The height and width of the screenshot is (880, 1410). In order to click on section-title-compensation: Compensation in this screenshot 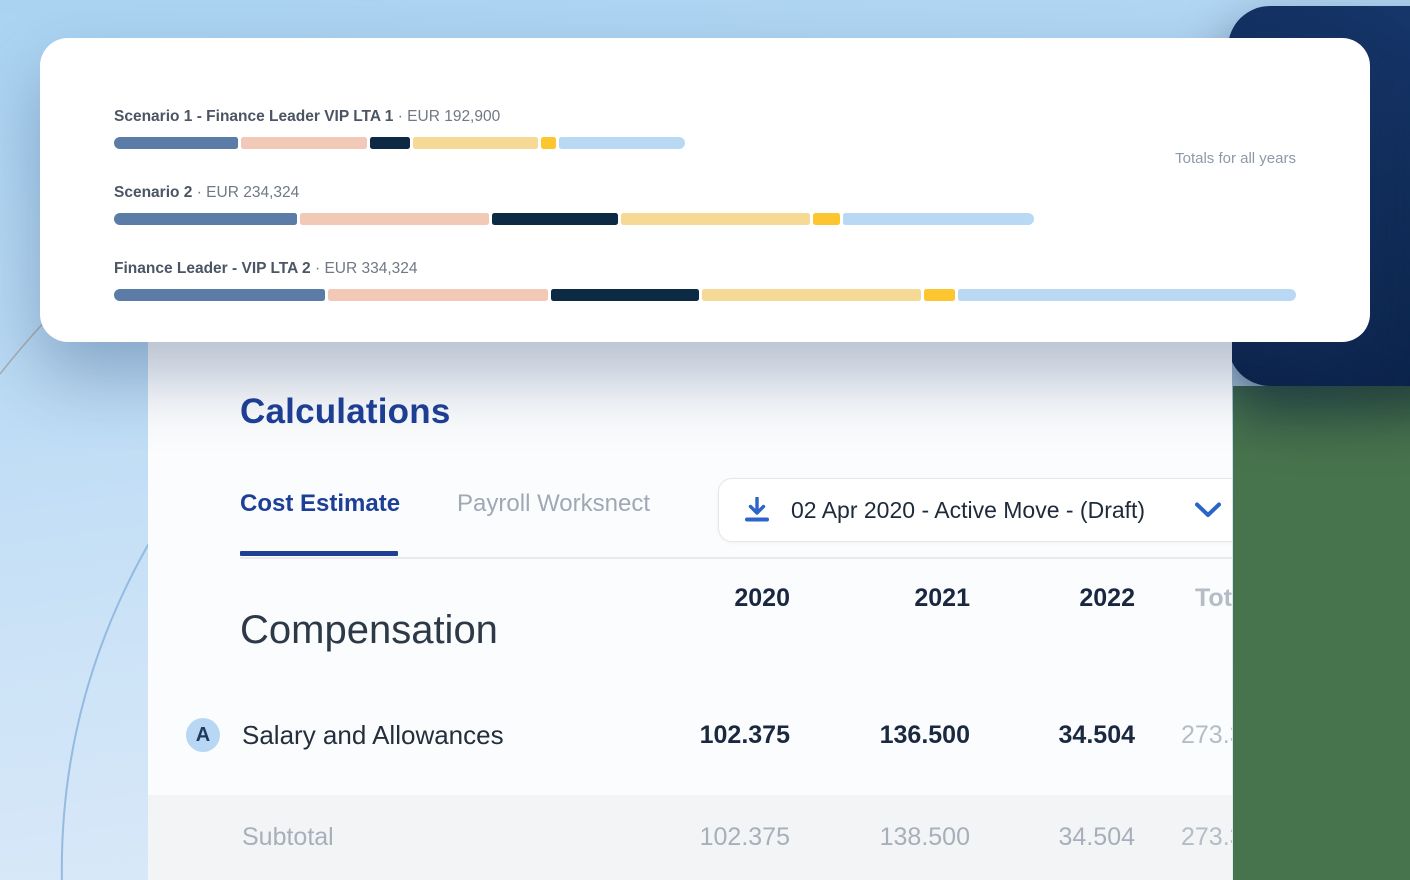, I will do `click(369, 630)`.